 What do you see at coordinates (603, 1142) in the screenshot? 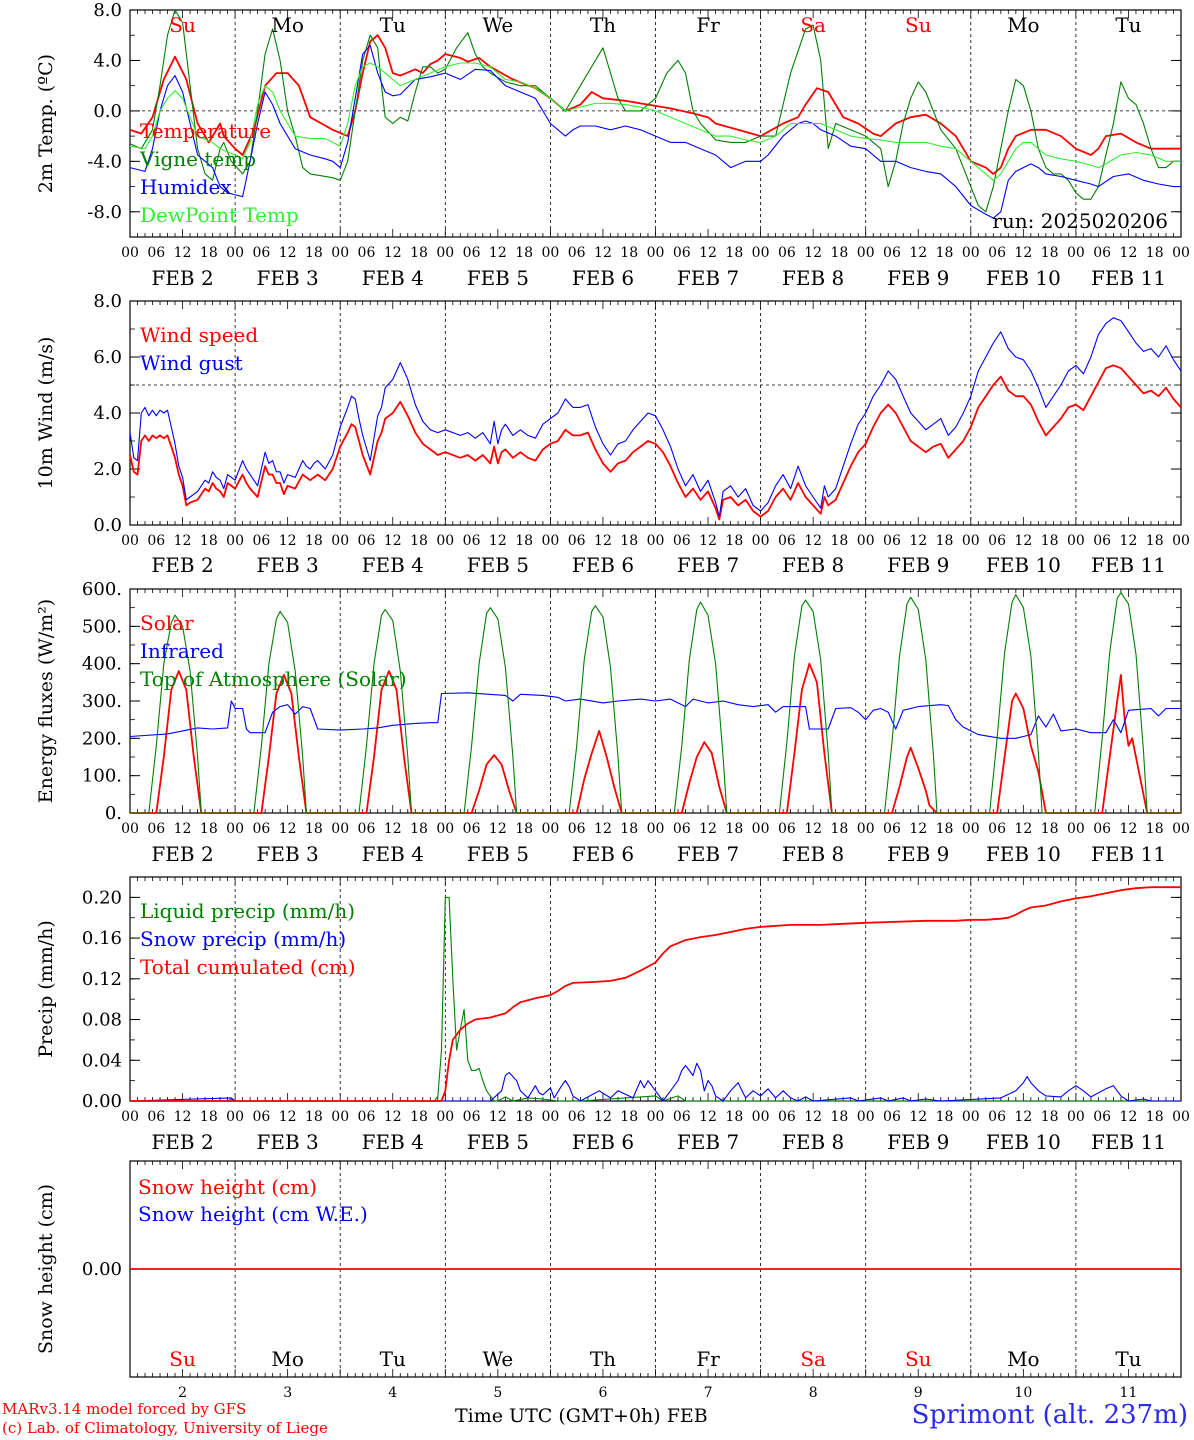
I see `date-label: FEB 6` at bounding box center [603, 1142].